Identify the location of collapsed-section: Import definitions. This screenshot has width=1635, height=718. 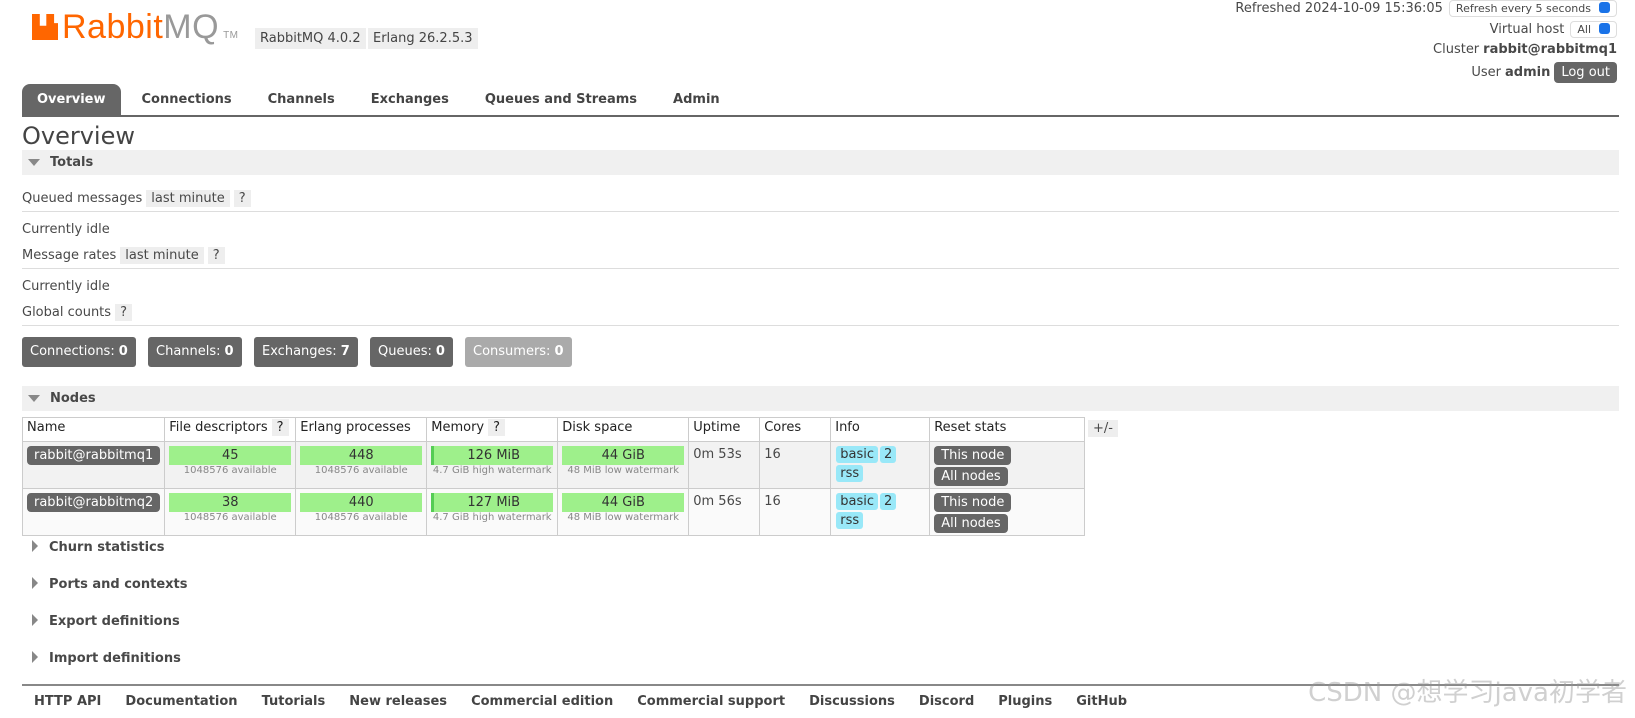
(101, 658).